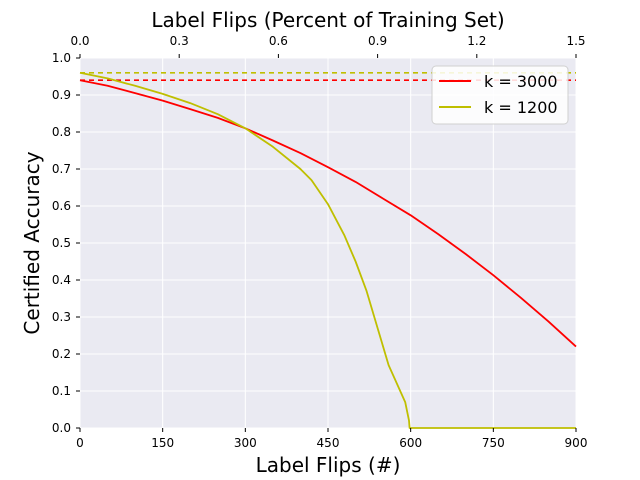  I want to click on top-x-tick-label: 0.0, so click(79, 41).